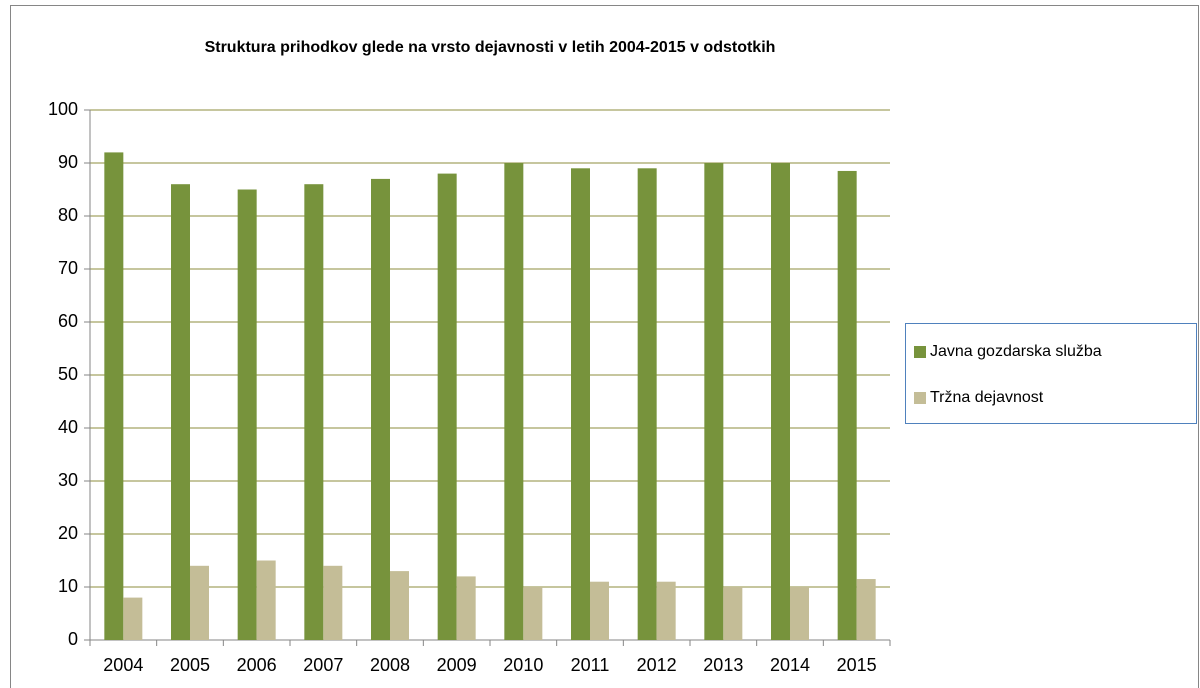 Image resolution: width=1200 pixels, height=688 pixels. I want to click on legend-label: Javna gozdarska služba, so click(1016, 351).